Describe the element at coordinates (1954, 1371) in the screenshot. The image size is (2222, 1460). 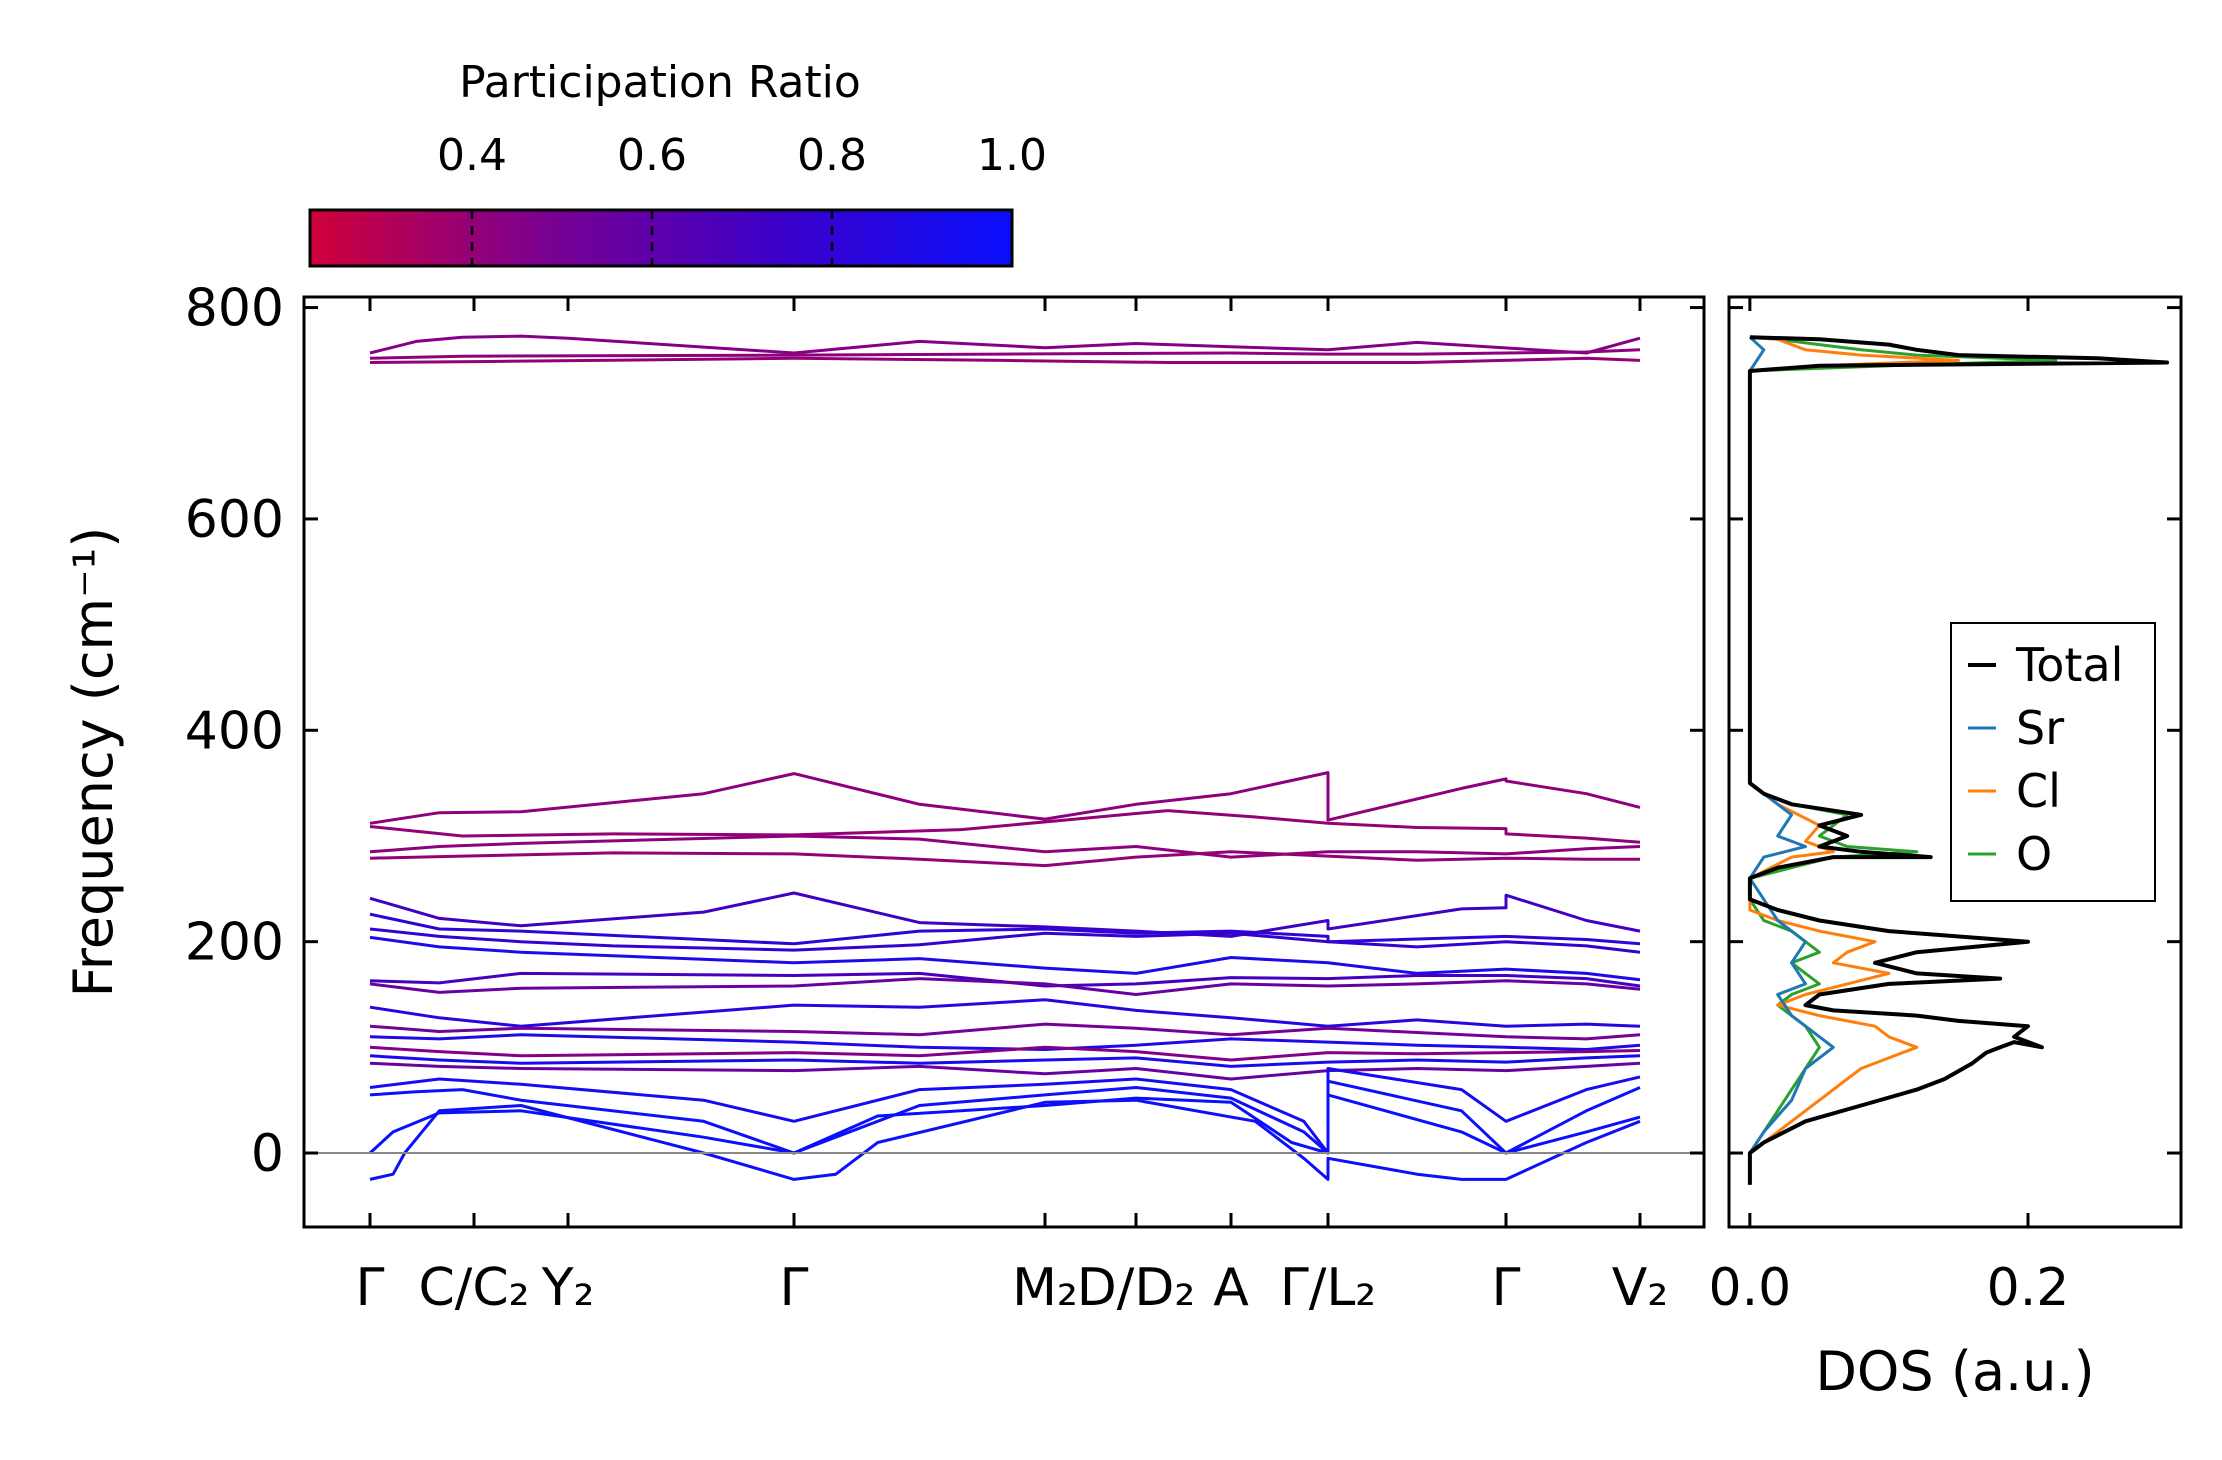
I see `dos-x-axis-title: DOS (a.u.)` at that location.